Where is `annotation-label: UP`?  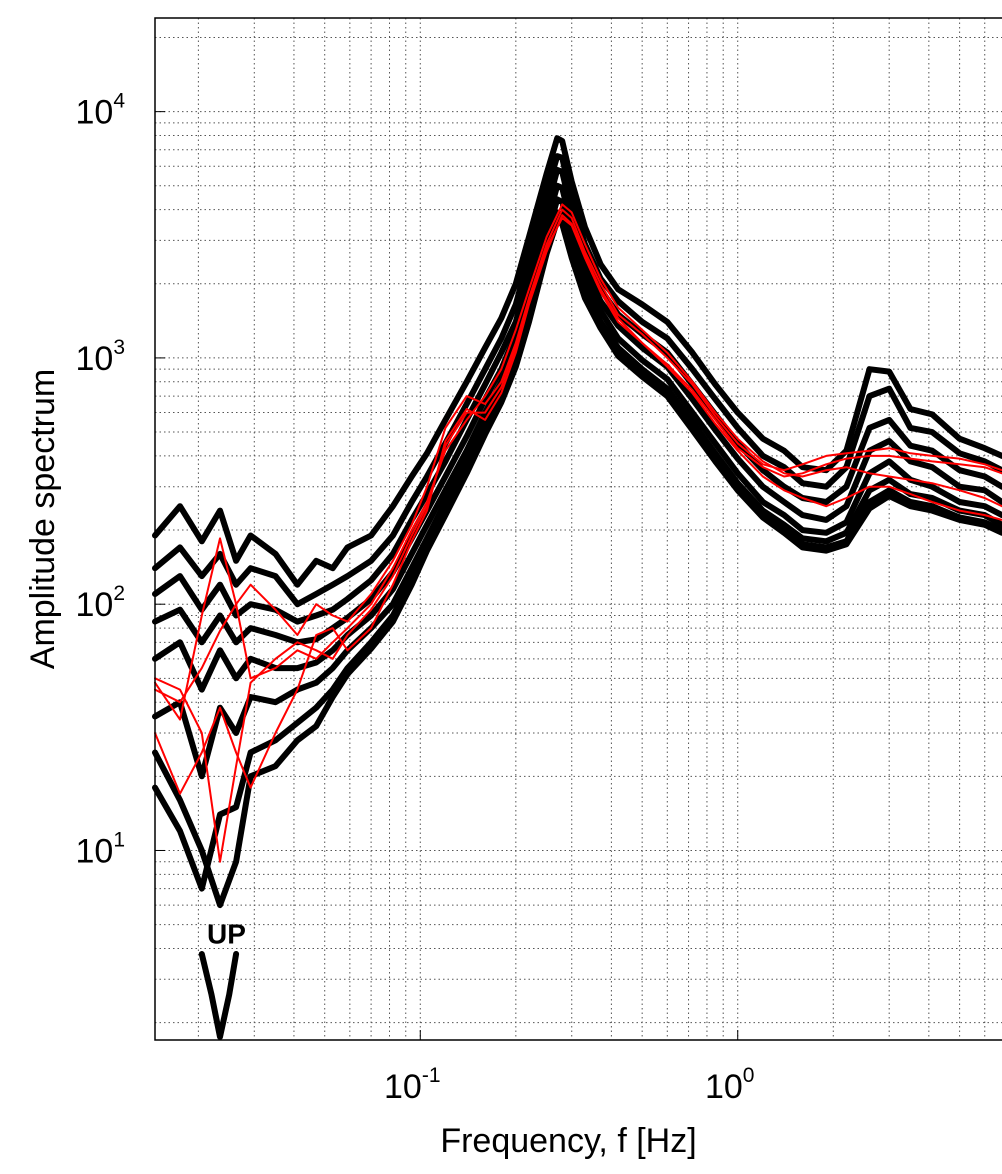 annotation-label: UP is located at coordinates (226, 933).